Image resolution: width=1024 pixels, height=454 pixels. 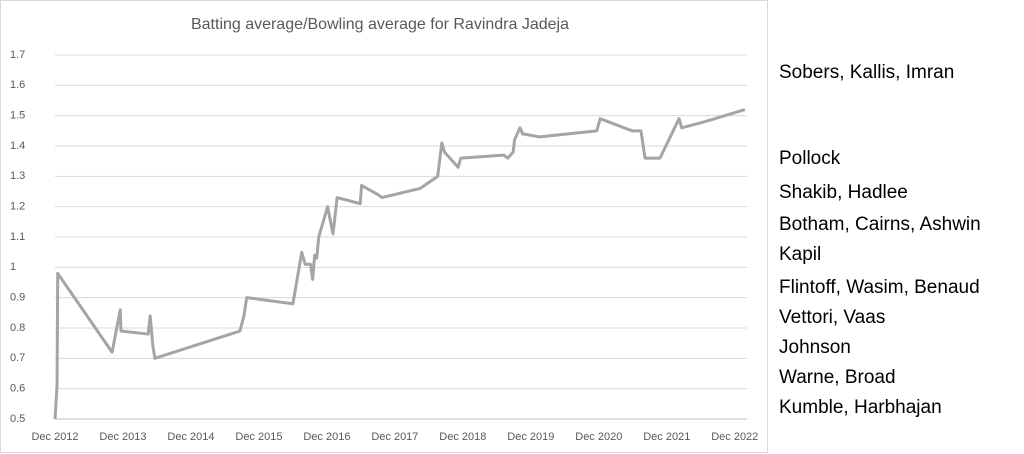 What do you see at coordinates (843, 192) in the screenshot?
I see `annotation: Shakib, Hadlee` at bounding box center [843, 192].